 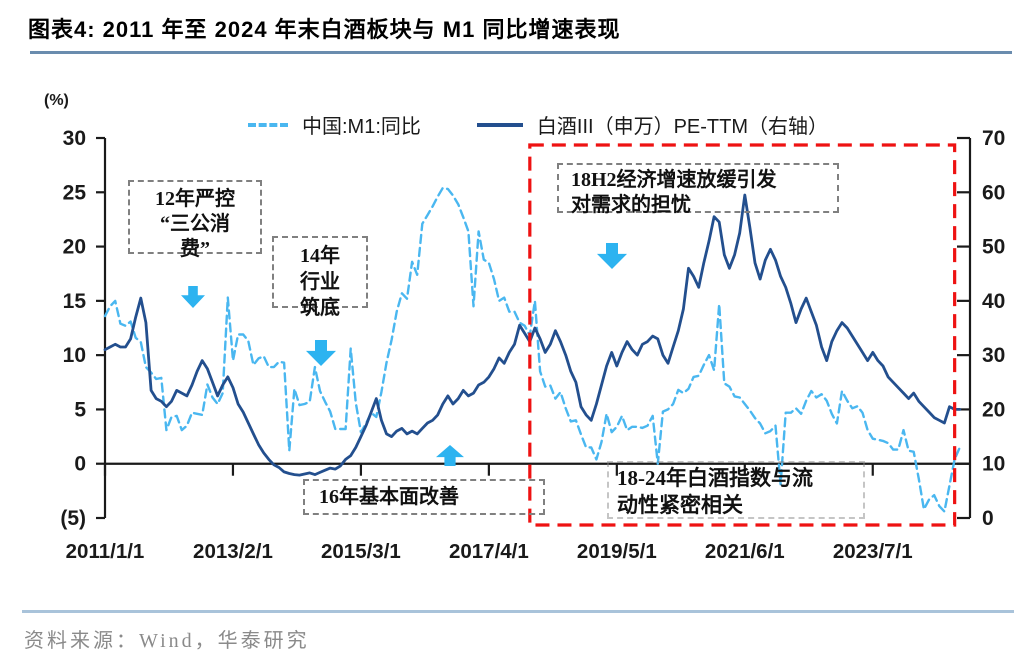 What do you see at coordinates (73, 518) in the screenshot?
I see `left-axis-tick-label: (5)` at bounding box center [73, 518].